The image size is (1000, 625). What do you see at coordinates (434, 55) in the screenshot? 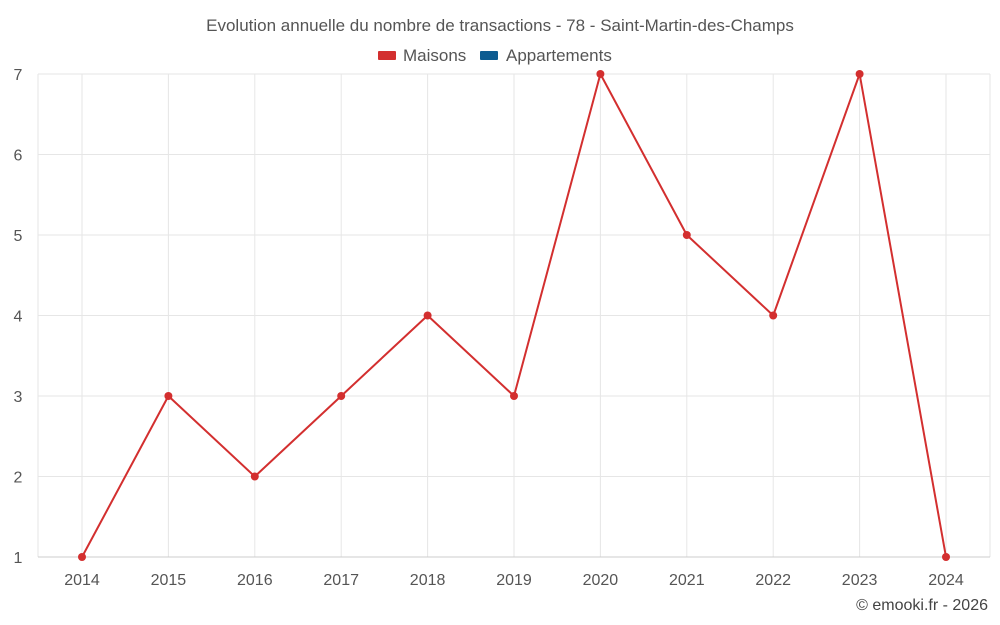
I see `legend-label-maisons: Maisons` at bounding box center [434, 55].